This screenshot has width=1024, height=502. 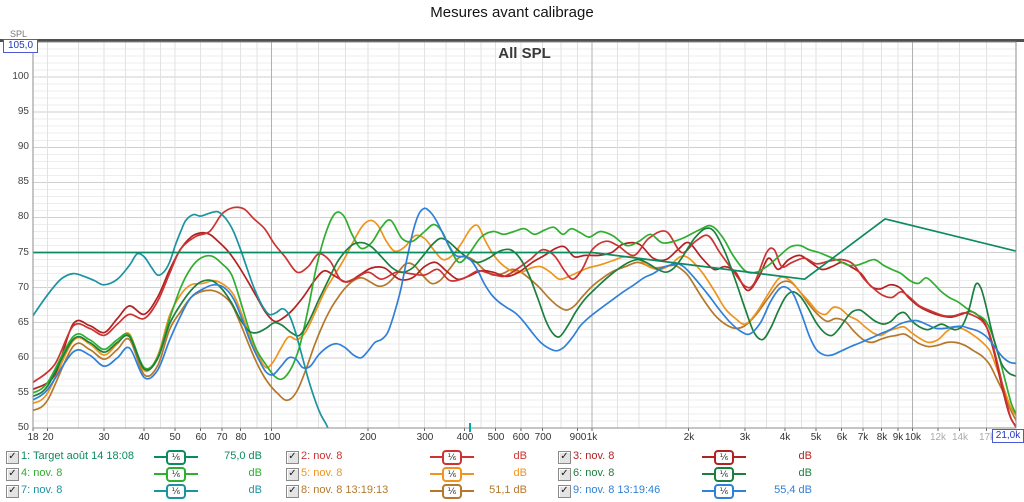 What do you see at coordinates (842, 437) in the screenshot?
I see `x-tick-label: 6k` at bounding box center [842, 437].